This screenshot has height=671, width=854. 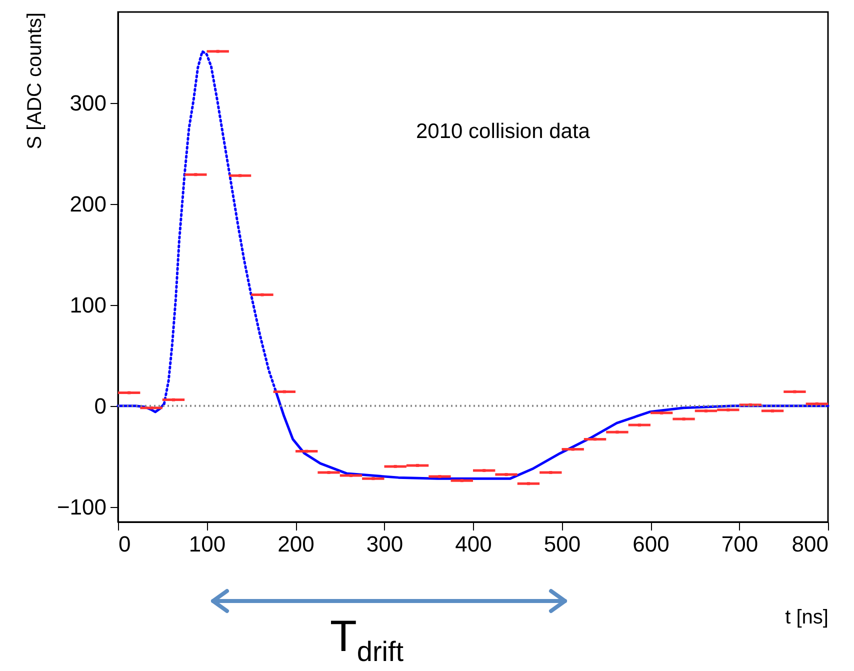 What do you see at coordinates (562, 544) in the screenshot?
I see `x-tick-label: 500` at bounding box center [562, 544].